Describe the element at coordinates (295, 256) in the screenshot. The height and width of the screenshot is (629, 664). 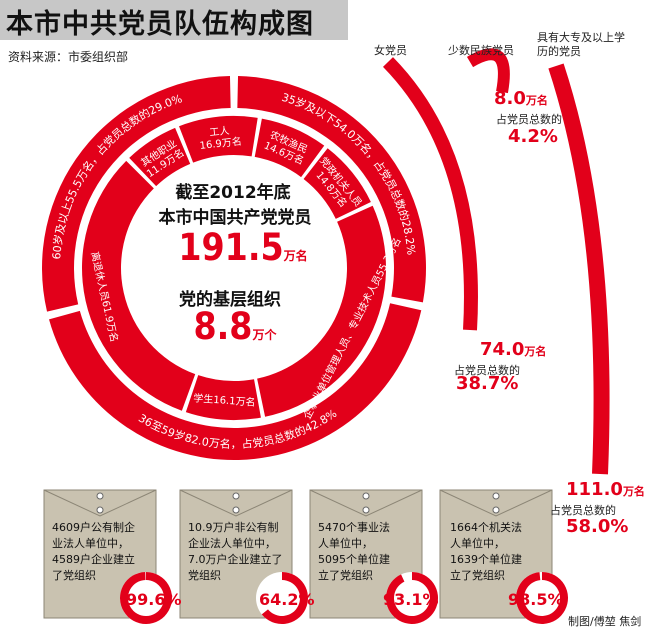
I see `members-unit: 万名` at that location.